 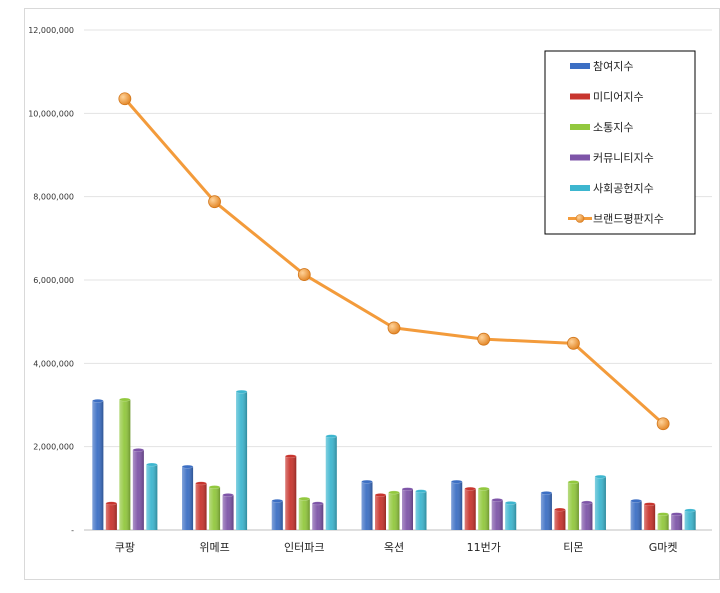 I want to click on x-category-label: 위메프, so click(x=214, y=547).